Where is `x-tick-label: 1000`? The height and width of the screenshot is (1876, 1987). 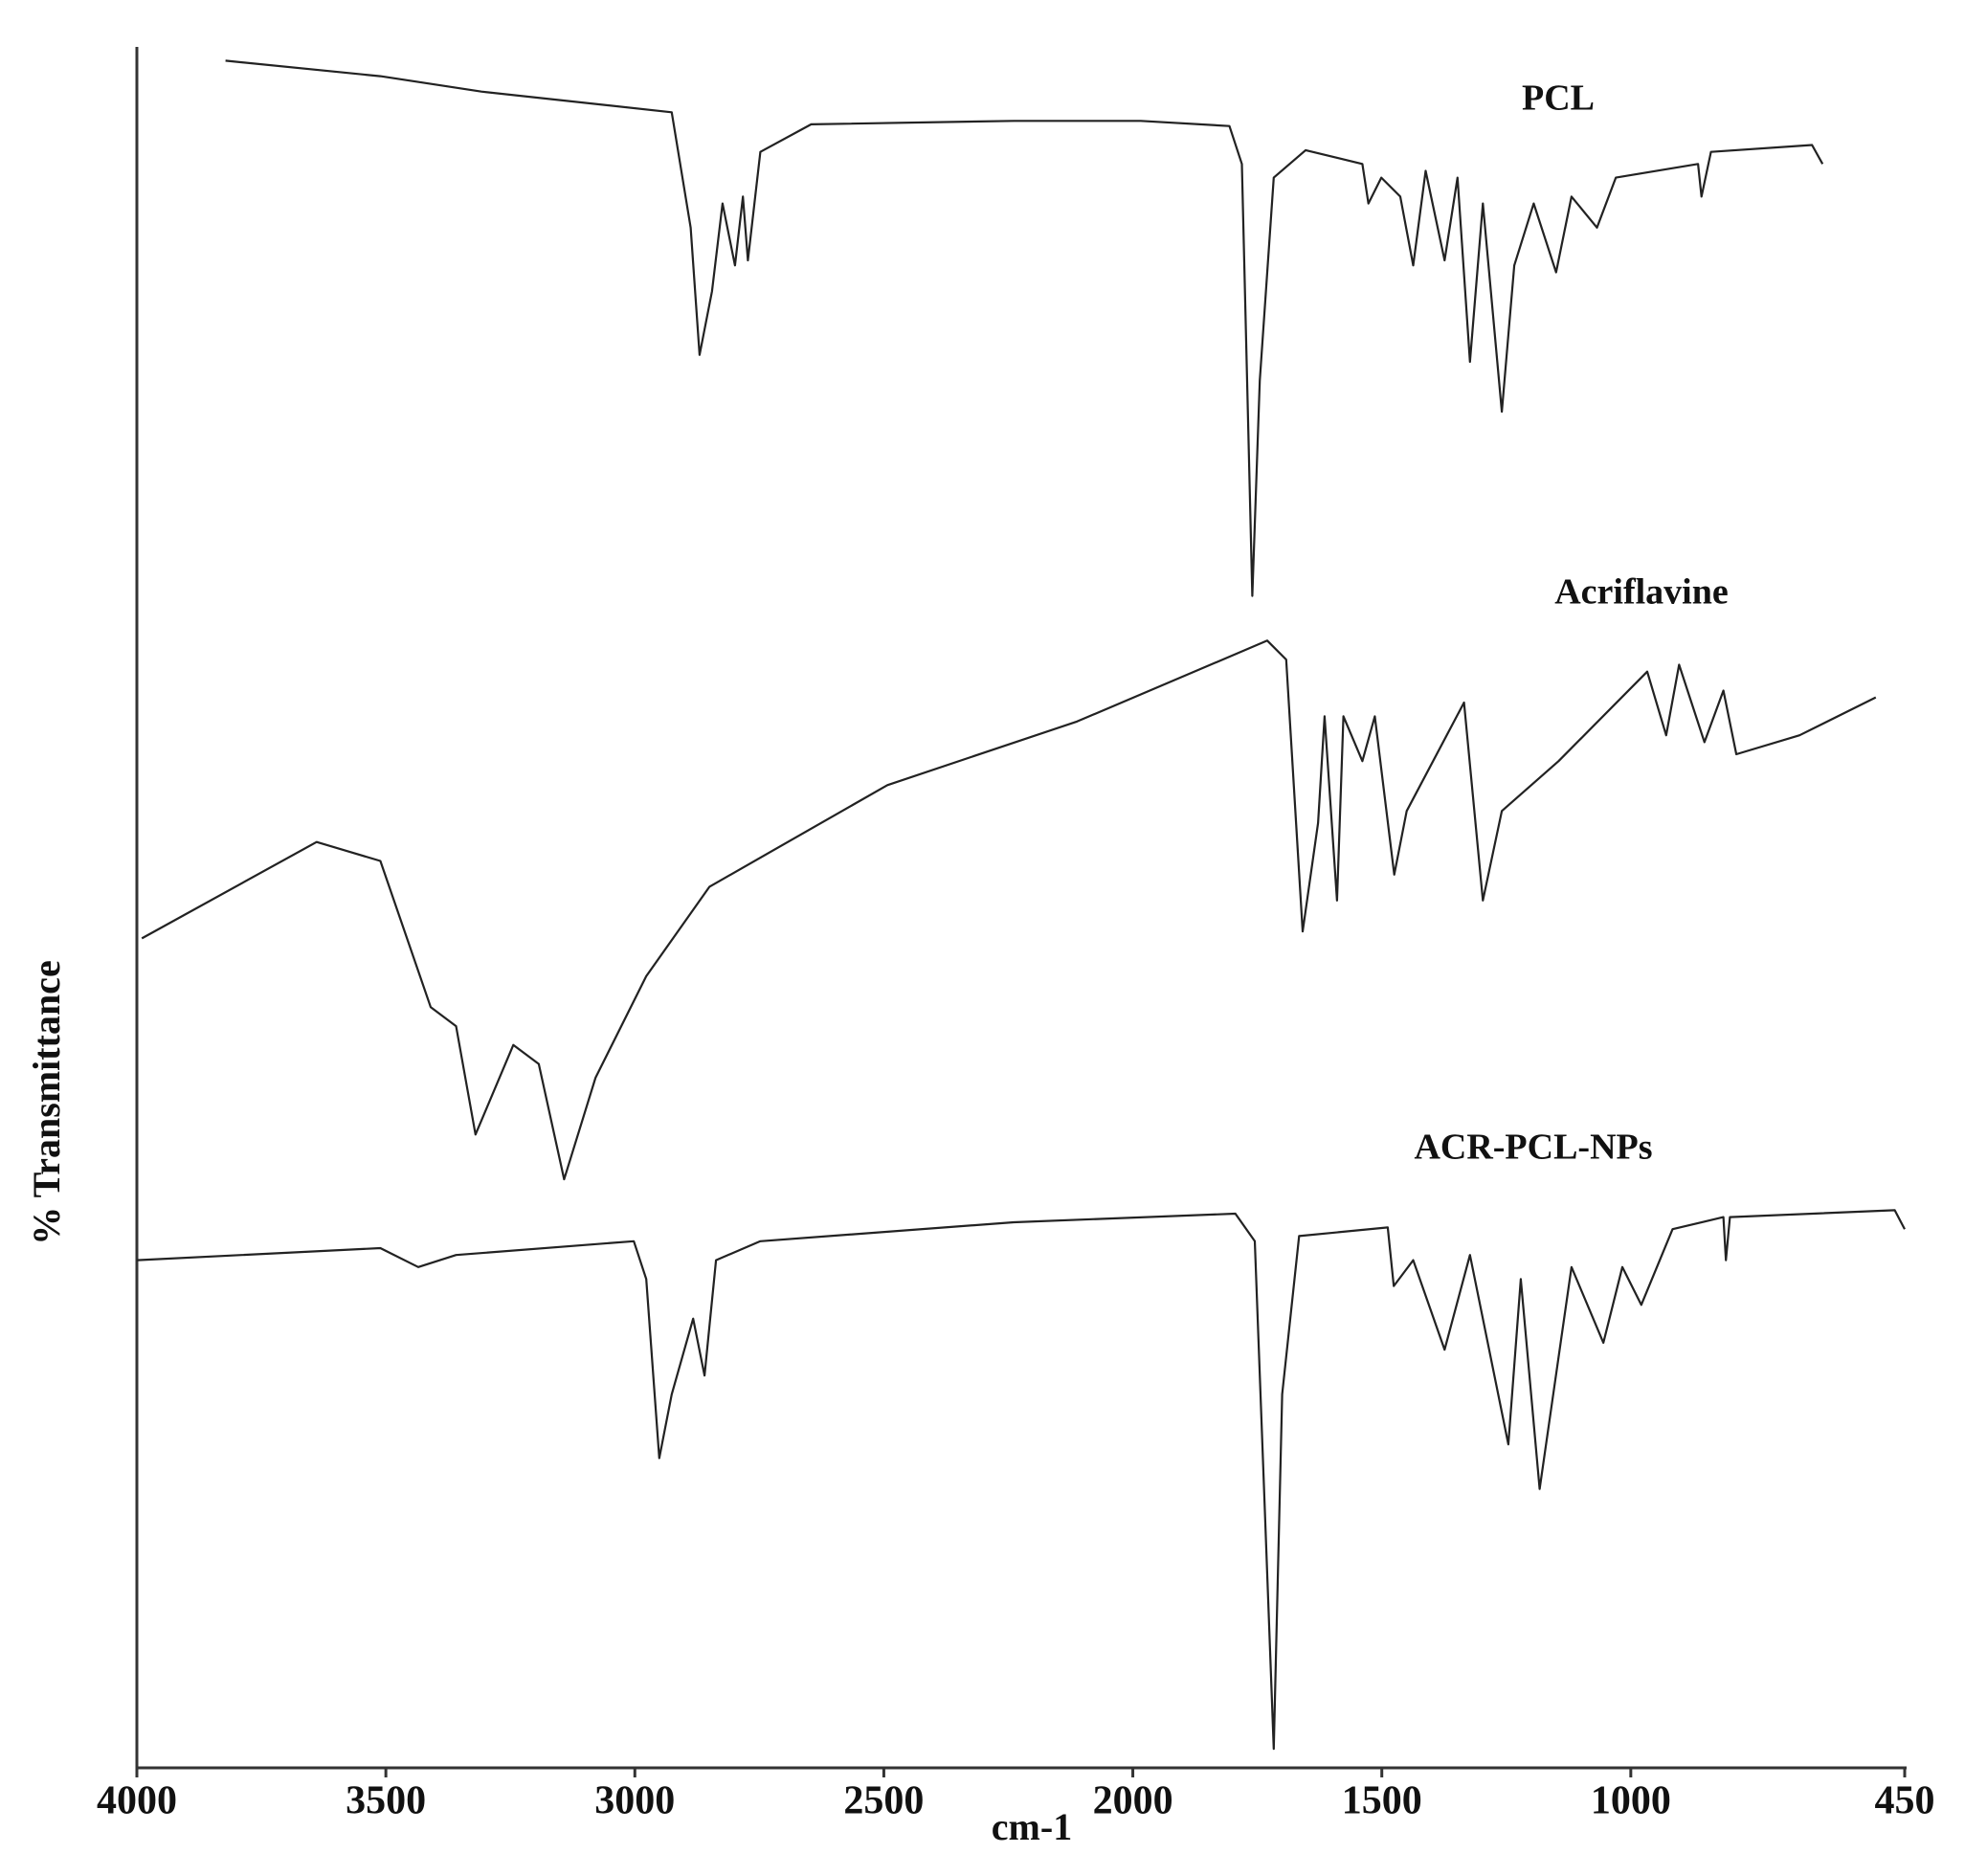
x-tick-label: 1000 is located at coordinates (1631, 1801).